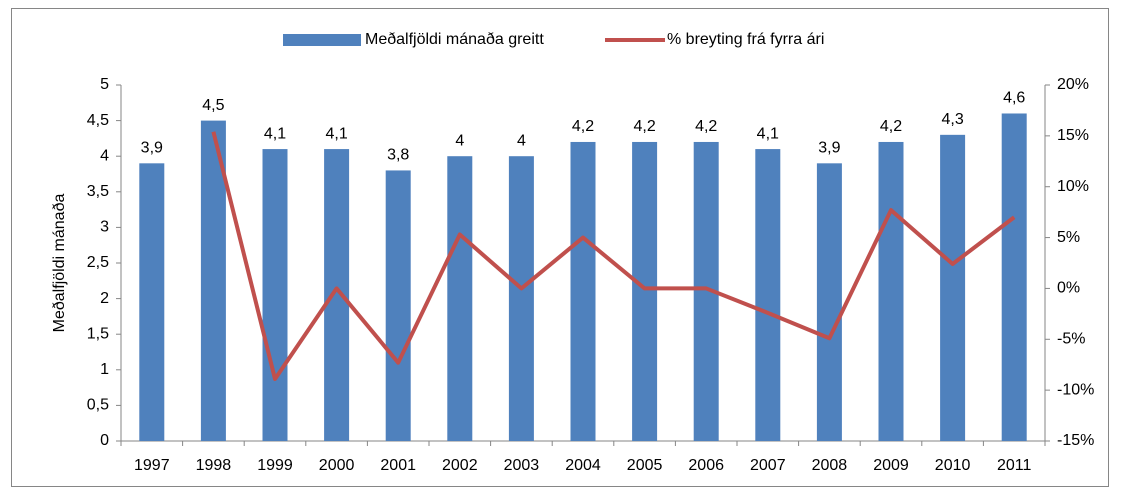 The width and height of the screenshot is (1121, 500). What do you see at coordinates (952, 119) in the screenshot?
I see `data-label: 4,3` at bounding box center [952, 119].